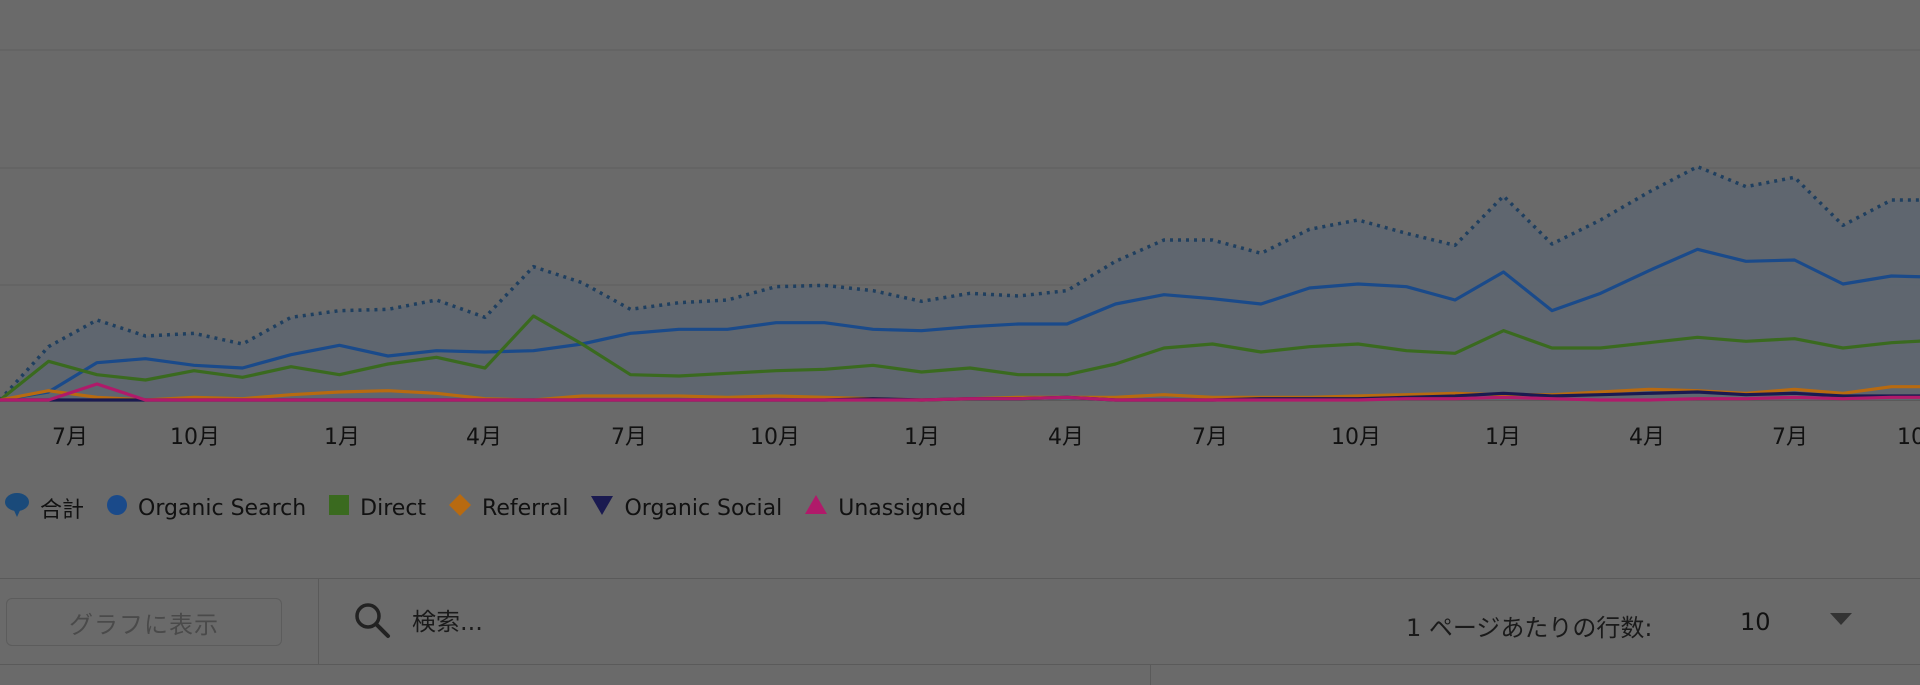  Describe the element at coordinates (372, 622) in the screenshot. I see `search-icon` at that location.